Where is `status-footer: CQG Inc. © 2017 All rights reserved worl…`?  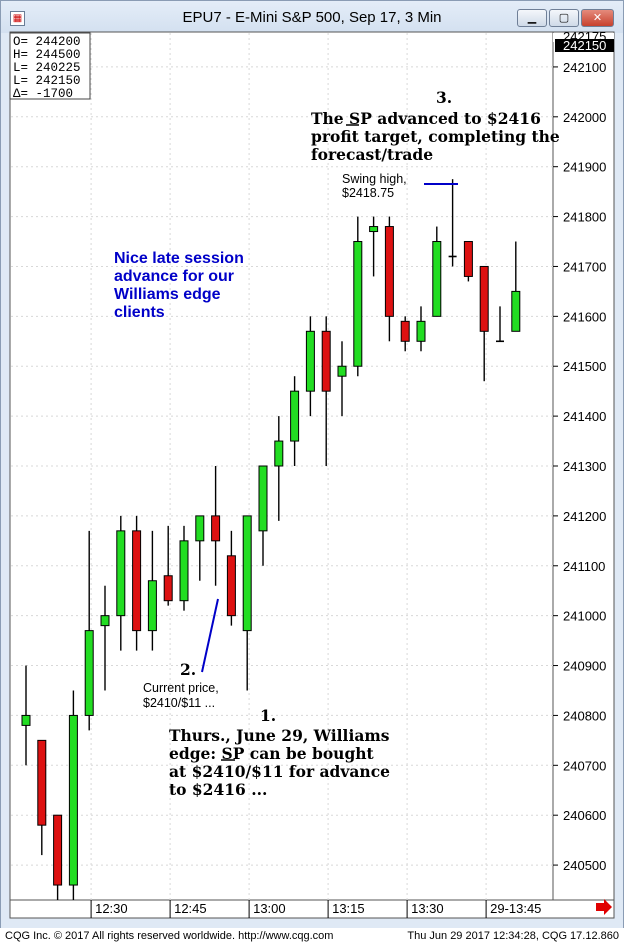 status-footer: CQG Inc. © 2017 All rights reserved worl… is located at coordinates (312, 936).